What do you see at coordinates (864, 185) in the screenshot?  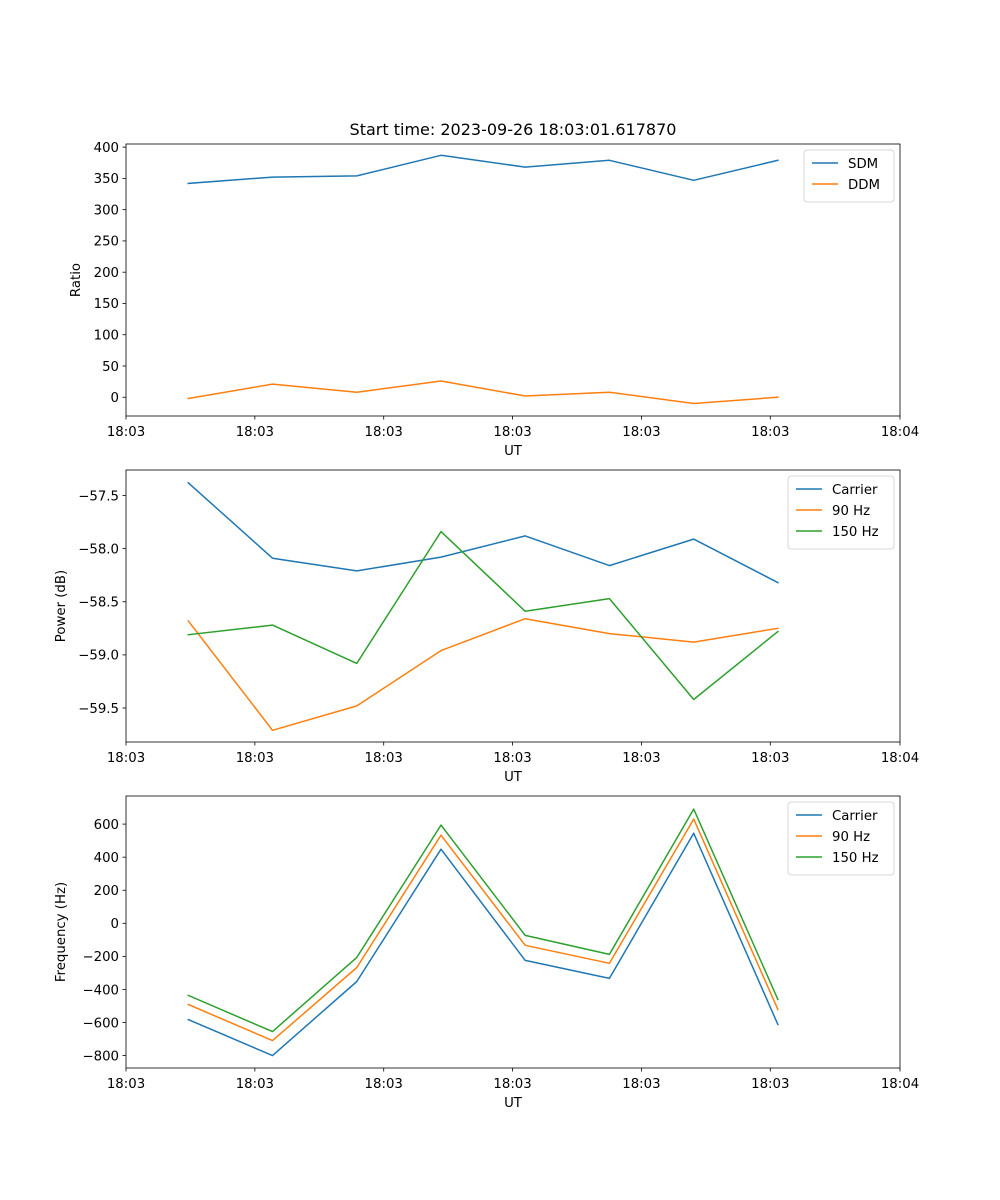 I see `legend-label: DDM` at bounding box center [864, 185].